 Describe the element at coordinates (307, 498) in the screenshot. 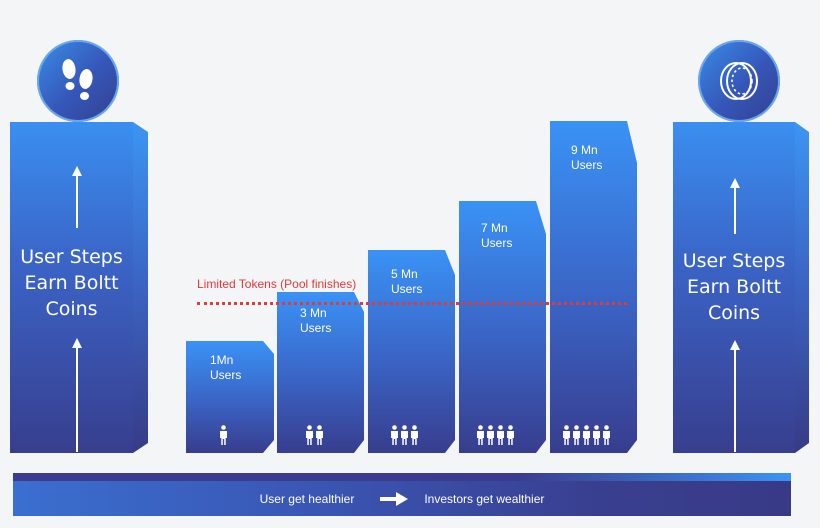

I see `footer-left-text: User get healthier` at that location.